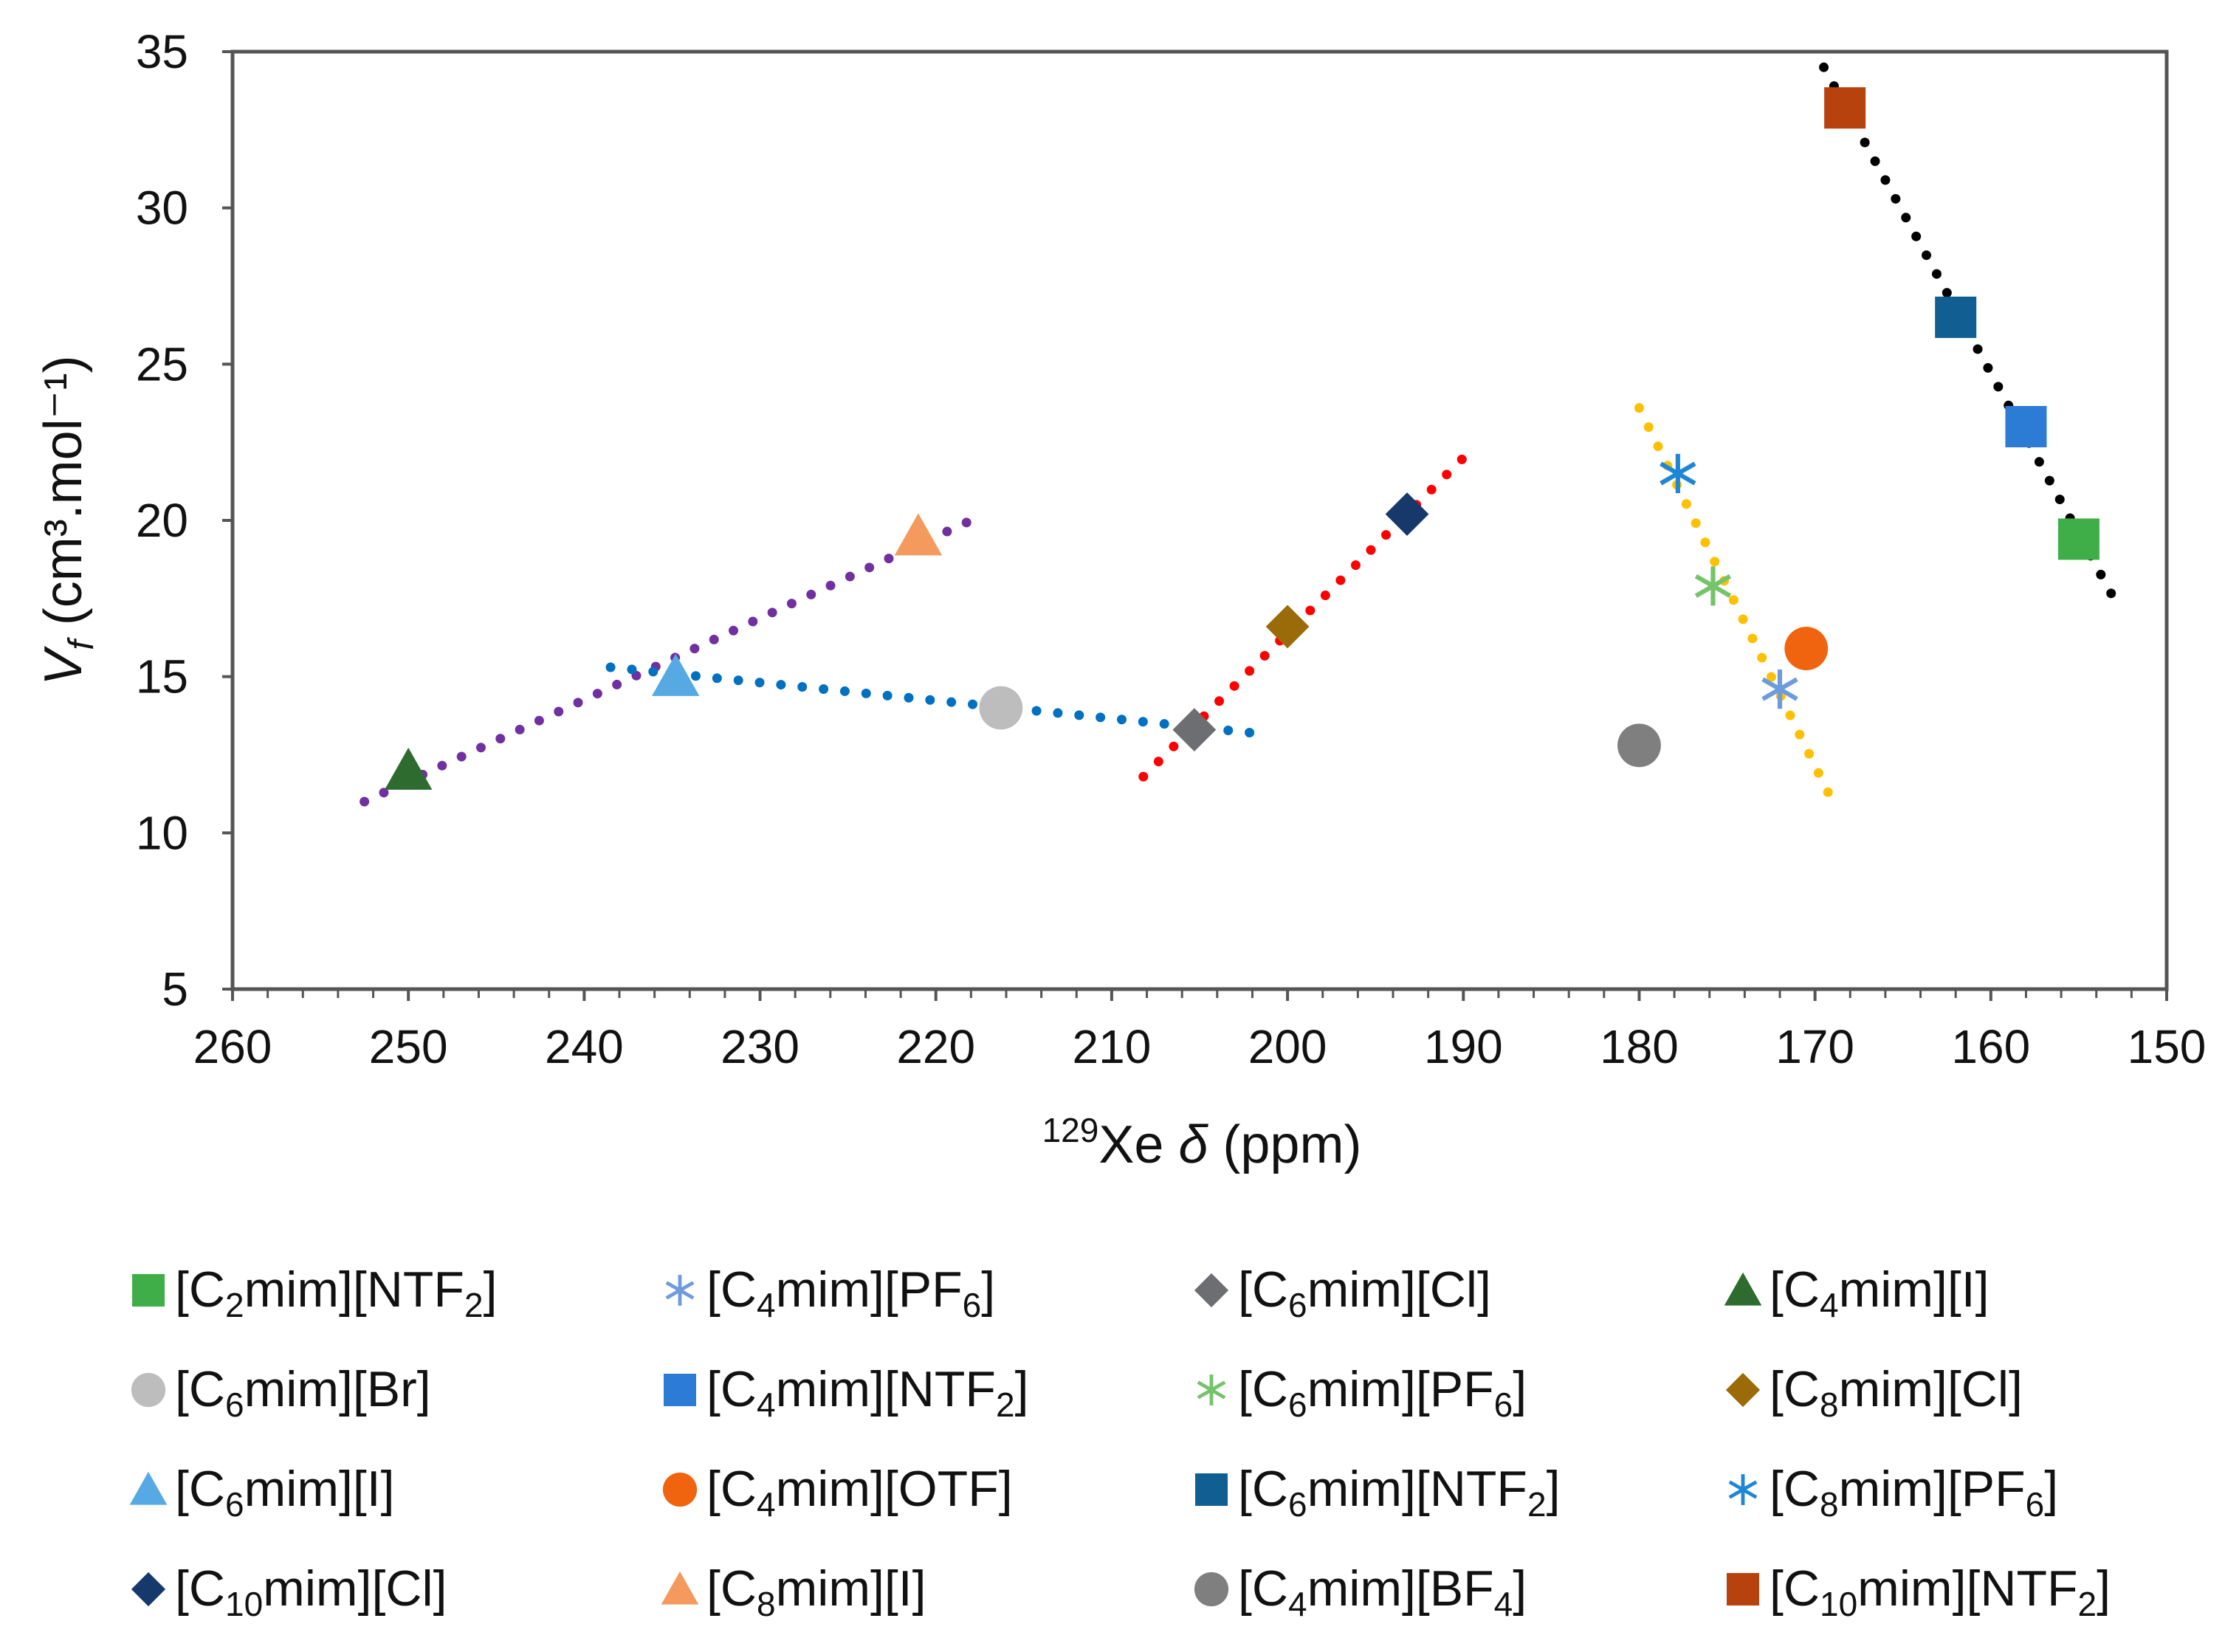 The height and width of the screenshot is (1652, 2225). What do you see at coordinates (1211, 1589) in the screenshot?
I see `legend-marker-c4mim-bf4` at bounding box center [1211, 1589].